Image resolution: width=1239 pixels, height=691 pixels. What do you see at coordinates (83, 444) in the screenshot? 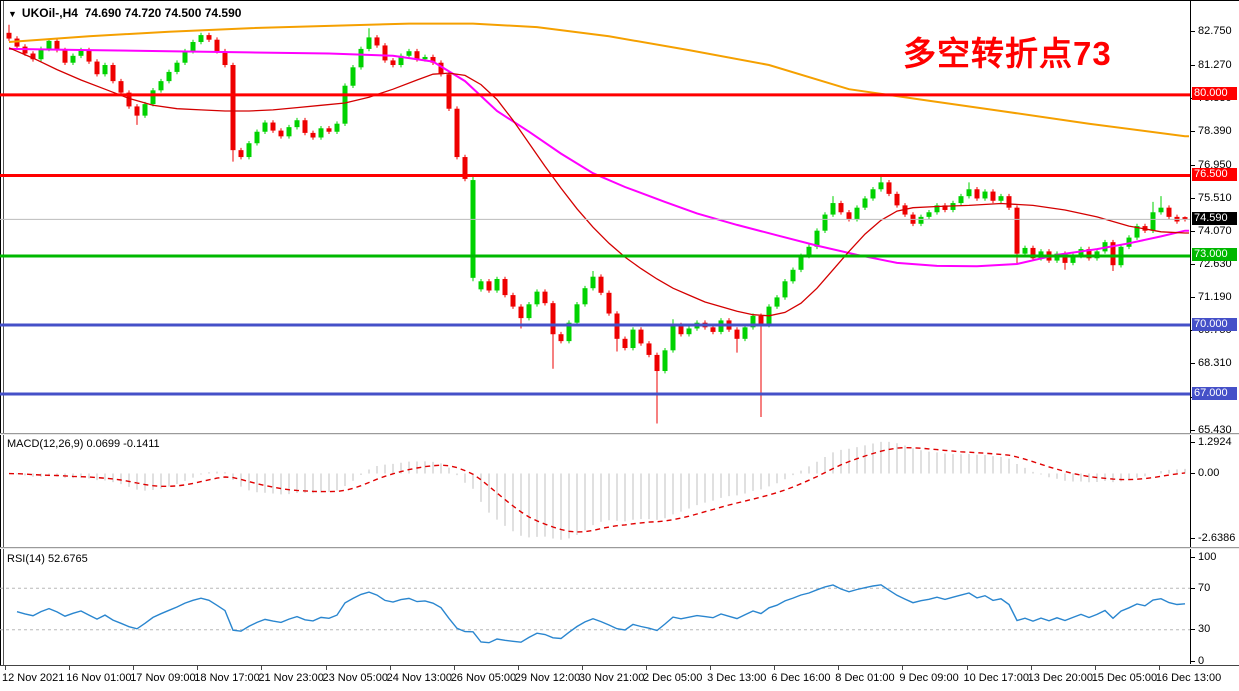
I see `macd-label: MACD(12,26,9) 0.0699 -0.1411` at bounding box center [83, 444].